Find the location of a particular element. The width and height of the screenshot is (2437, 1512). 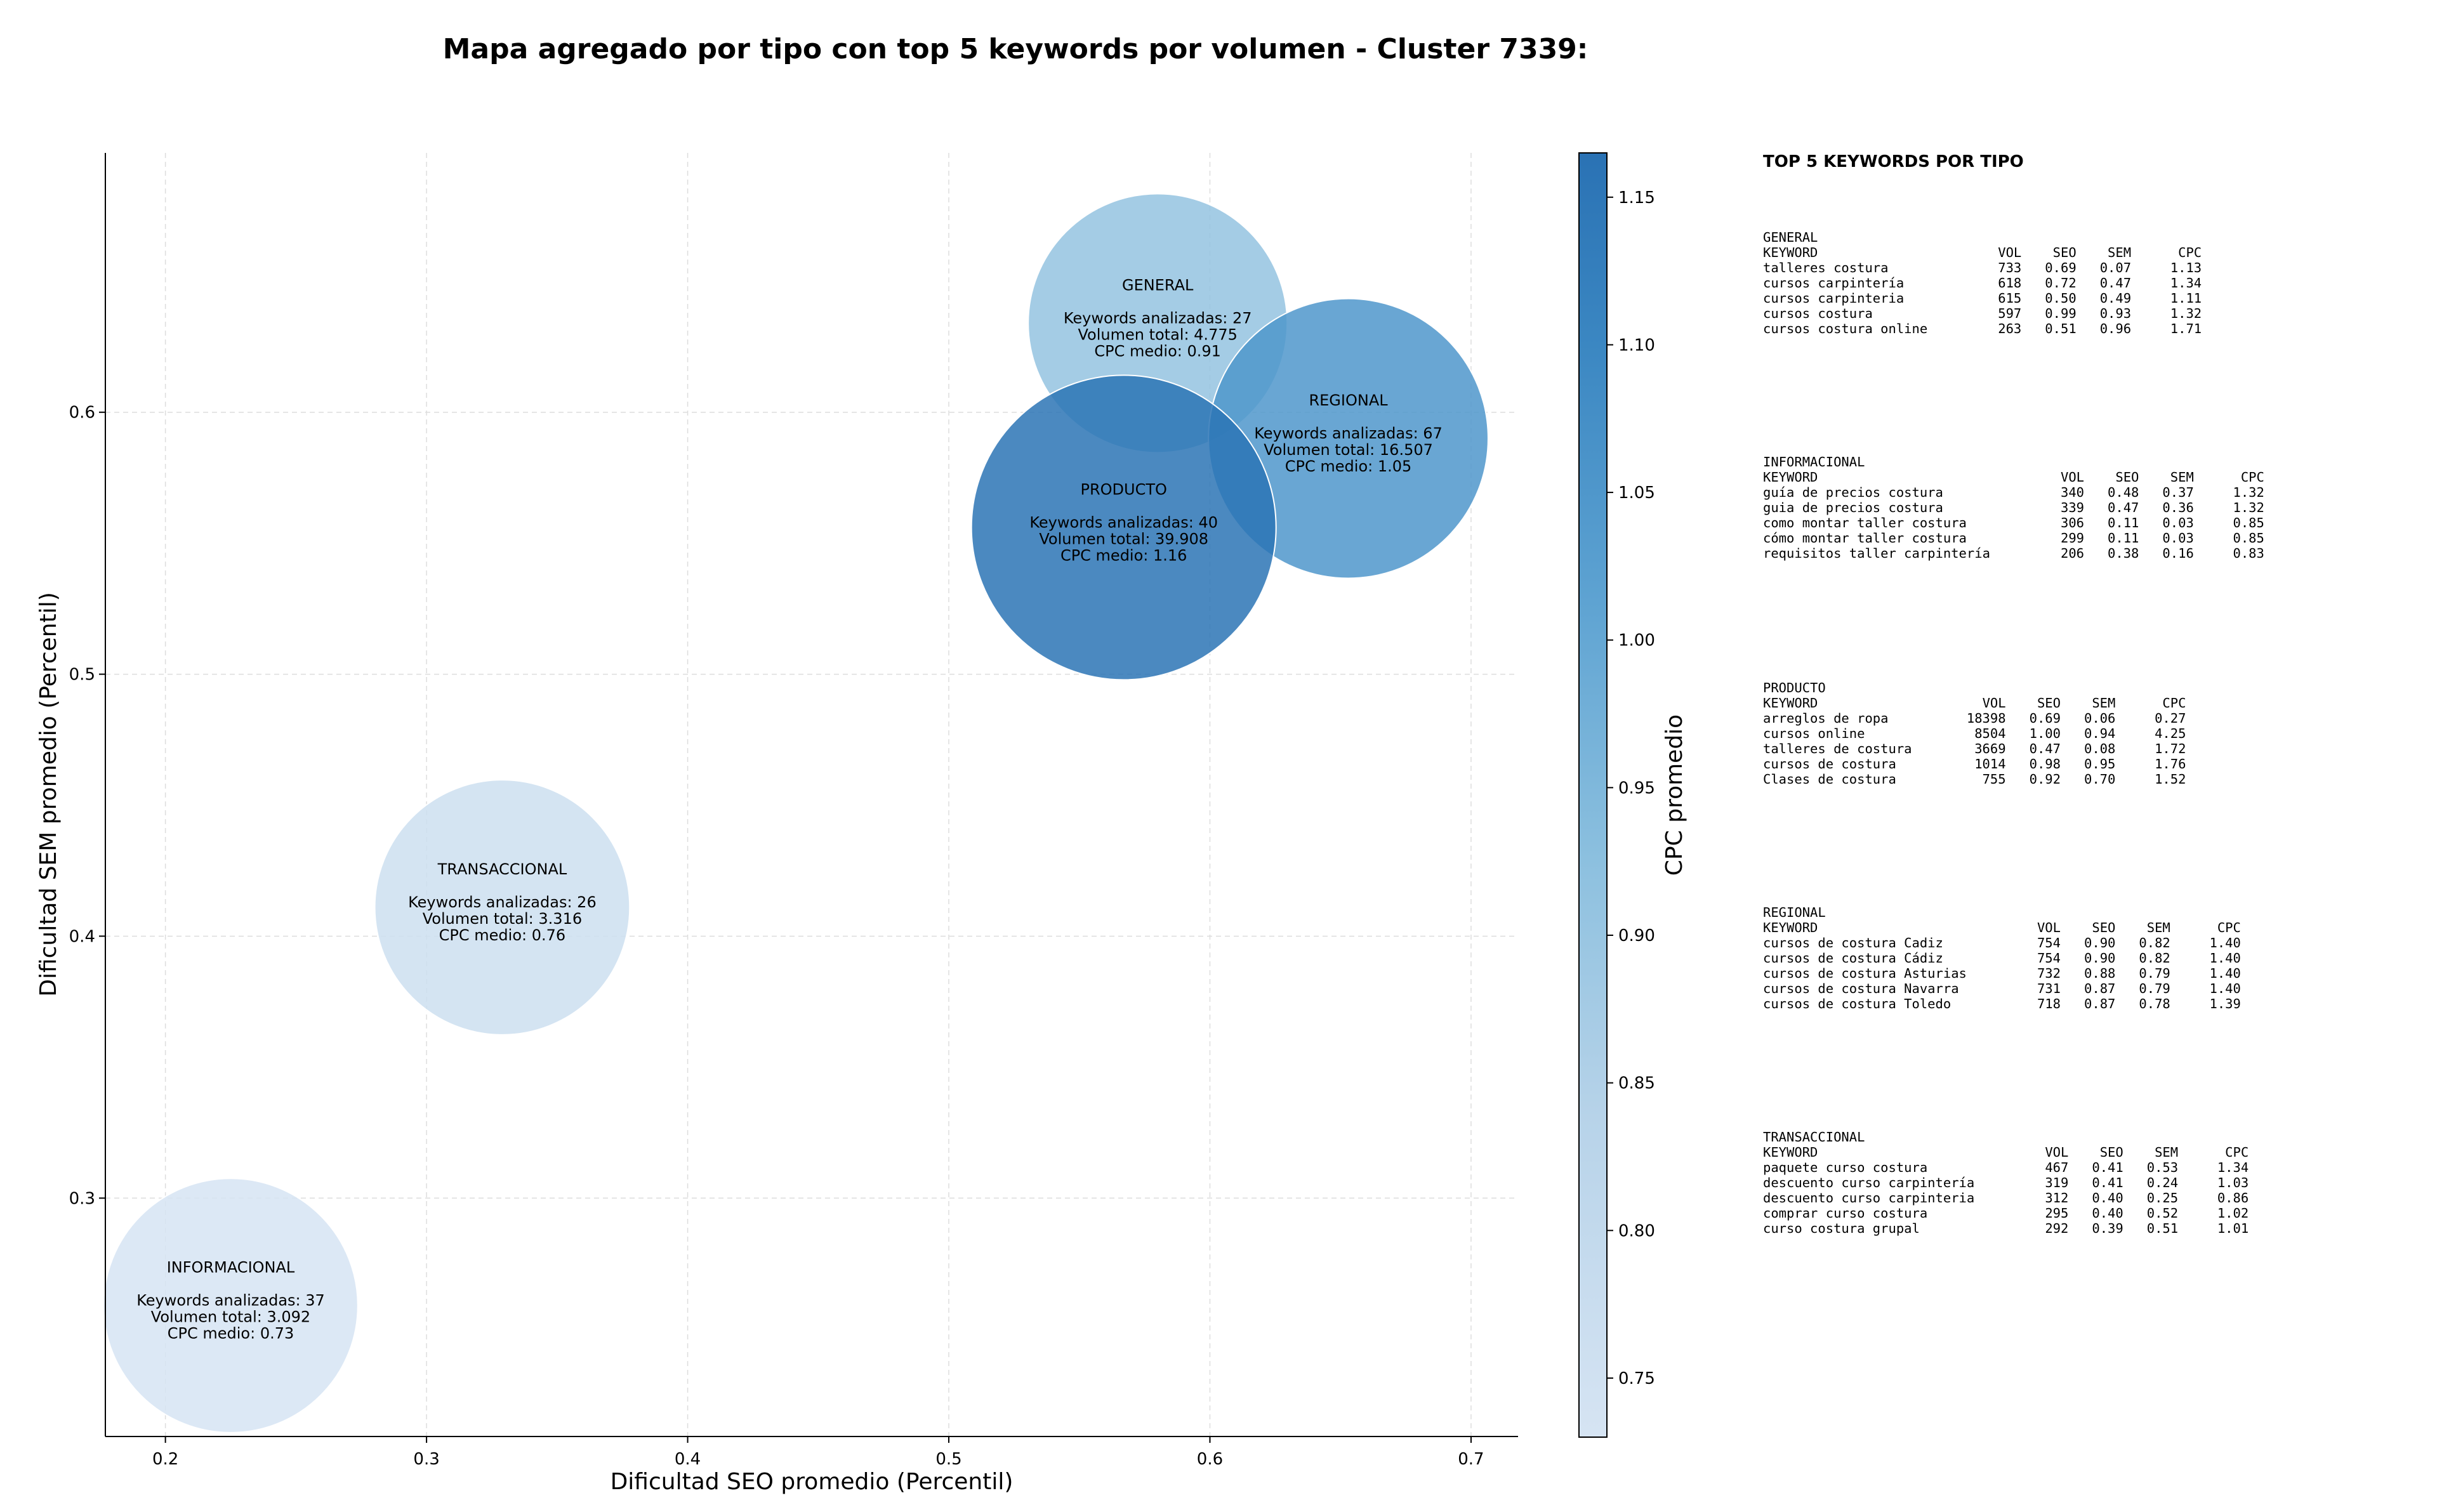

bubble-type-label: GENERAL is located at coordinates (1158, 285).